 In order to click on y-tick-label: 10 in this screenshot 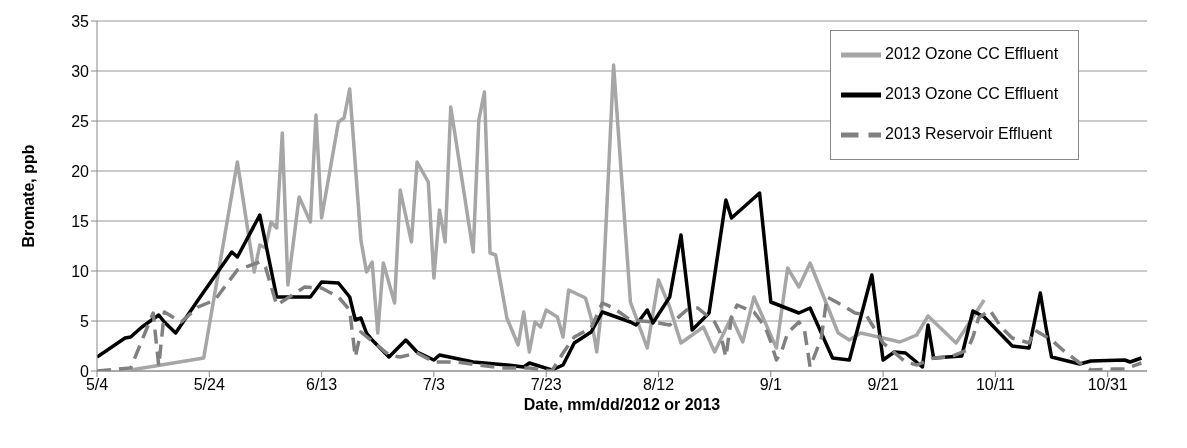, I will do `click(80, 271)`.